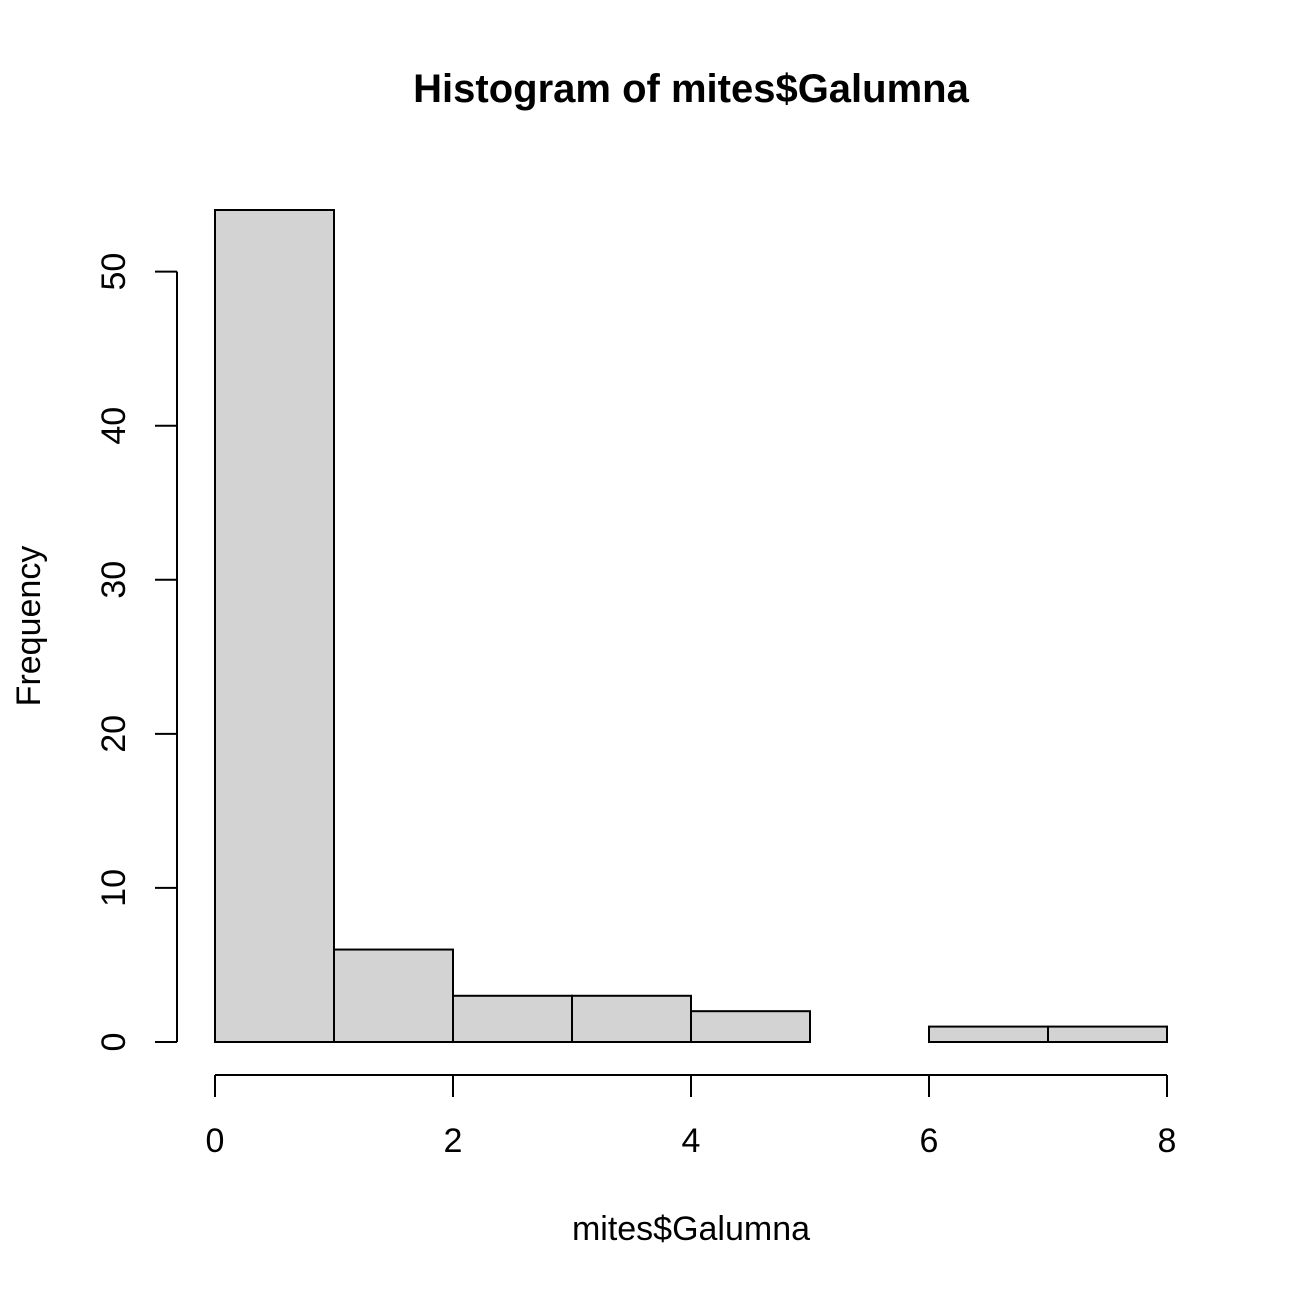 The height and width of the screenshot is (1296, 1296). I want to click on y-tick-label: 20, so click(114, 734).